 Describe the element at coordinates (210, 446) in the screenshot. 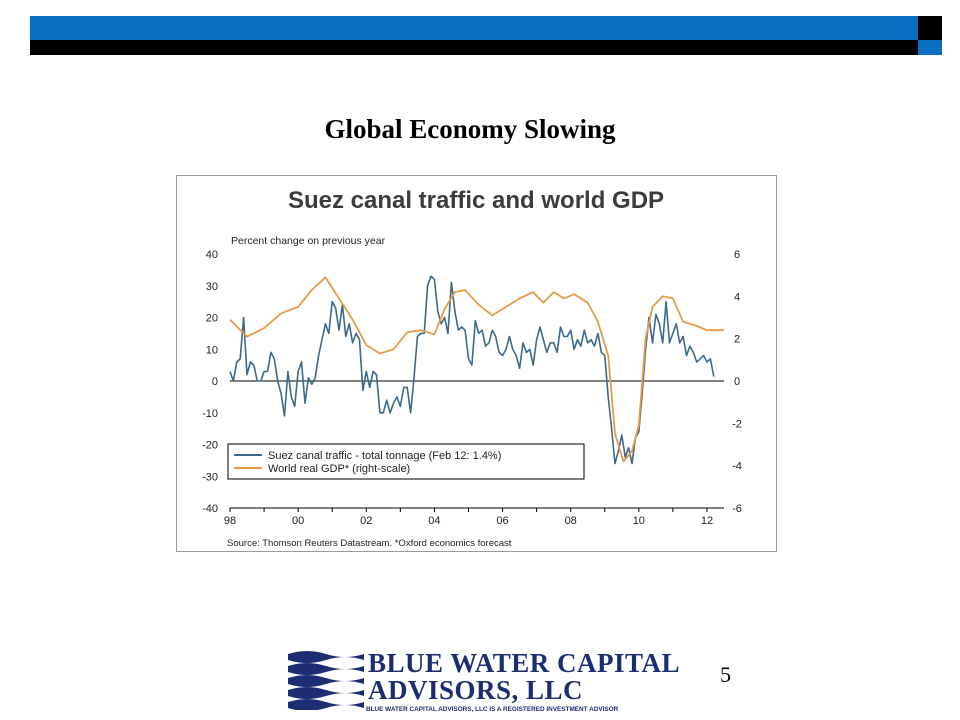

I see `y-left-tick-label: -20` at that location.